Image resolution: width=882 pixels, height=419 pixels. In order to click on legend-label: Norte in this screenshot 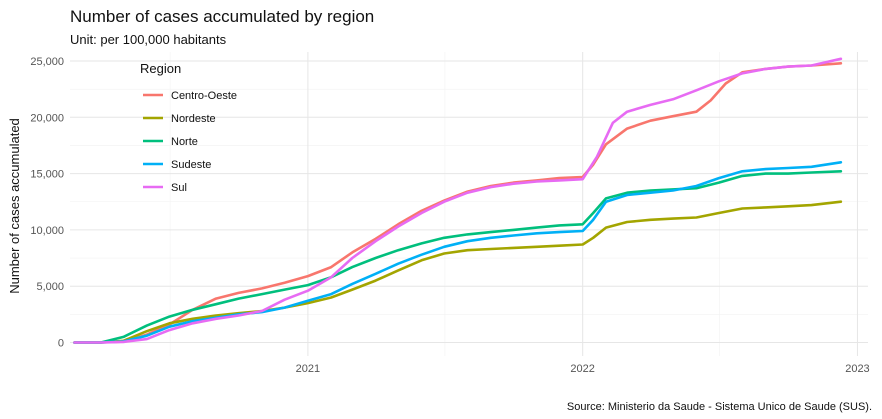, I will do `click(184, 142)`.